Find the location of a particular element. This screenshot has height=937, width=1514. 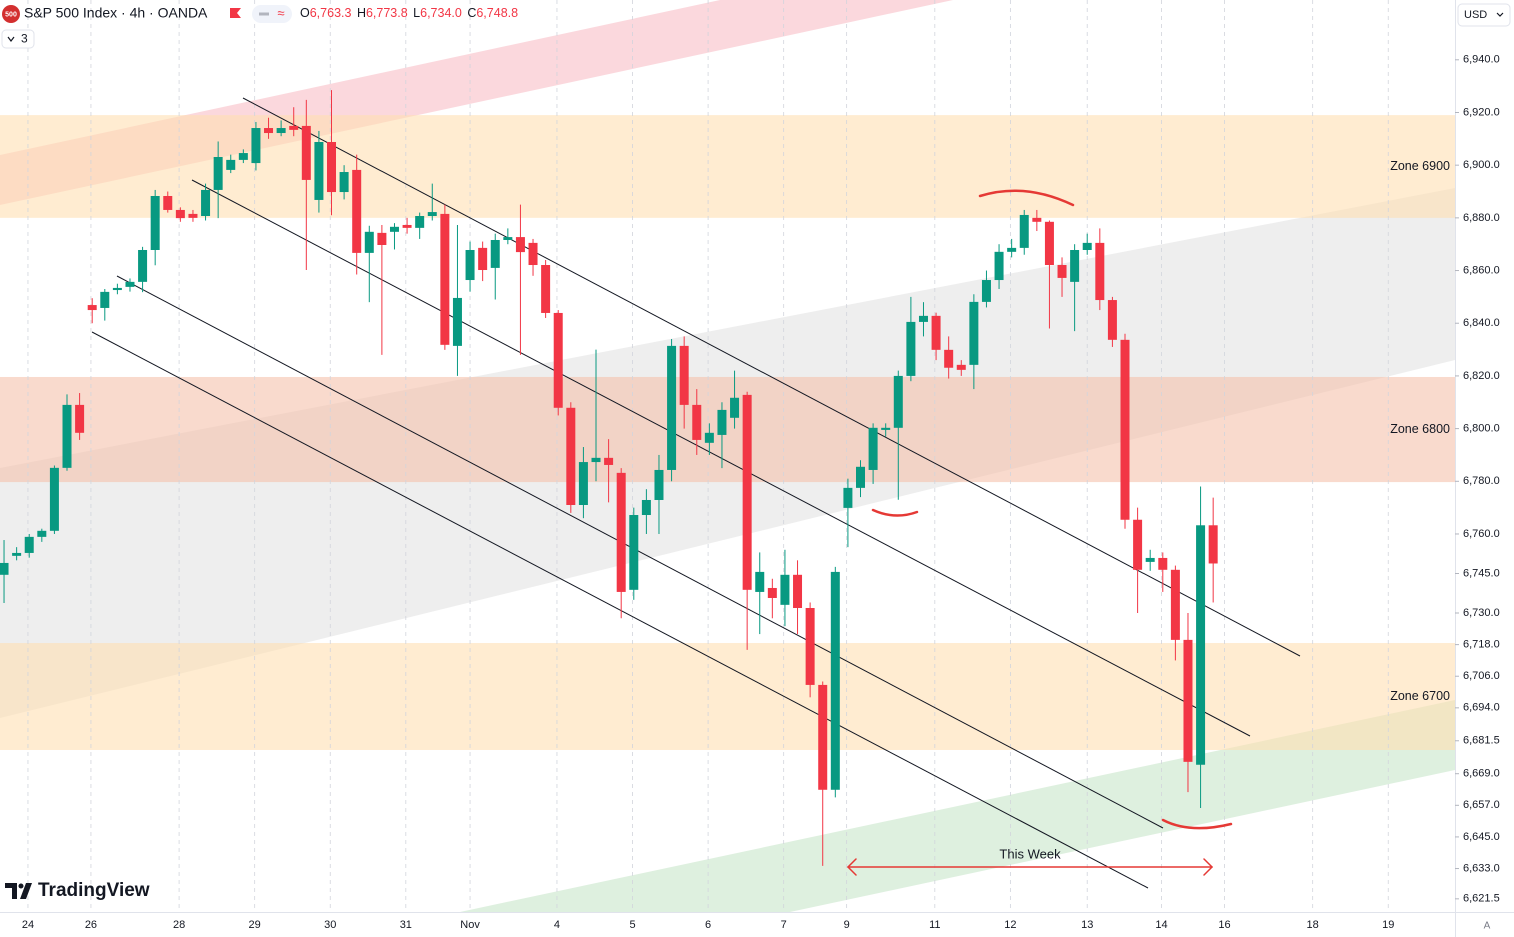

indicators-toggle is located at coordinates (18, 39).